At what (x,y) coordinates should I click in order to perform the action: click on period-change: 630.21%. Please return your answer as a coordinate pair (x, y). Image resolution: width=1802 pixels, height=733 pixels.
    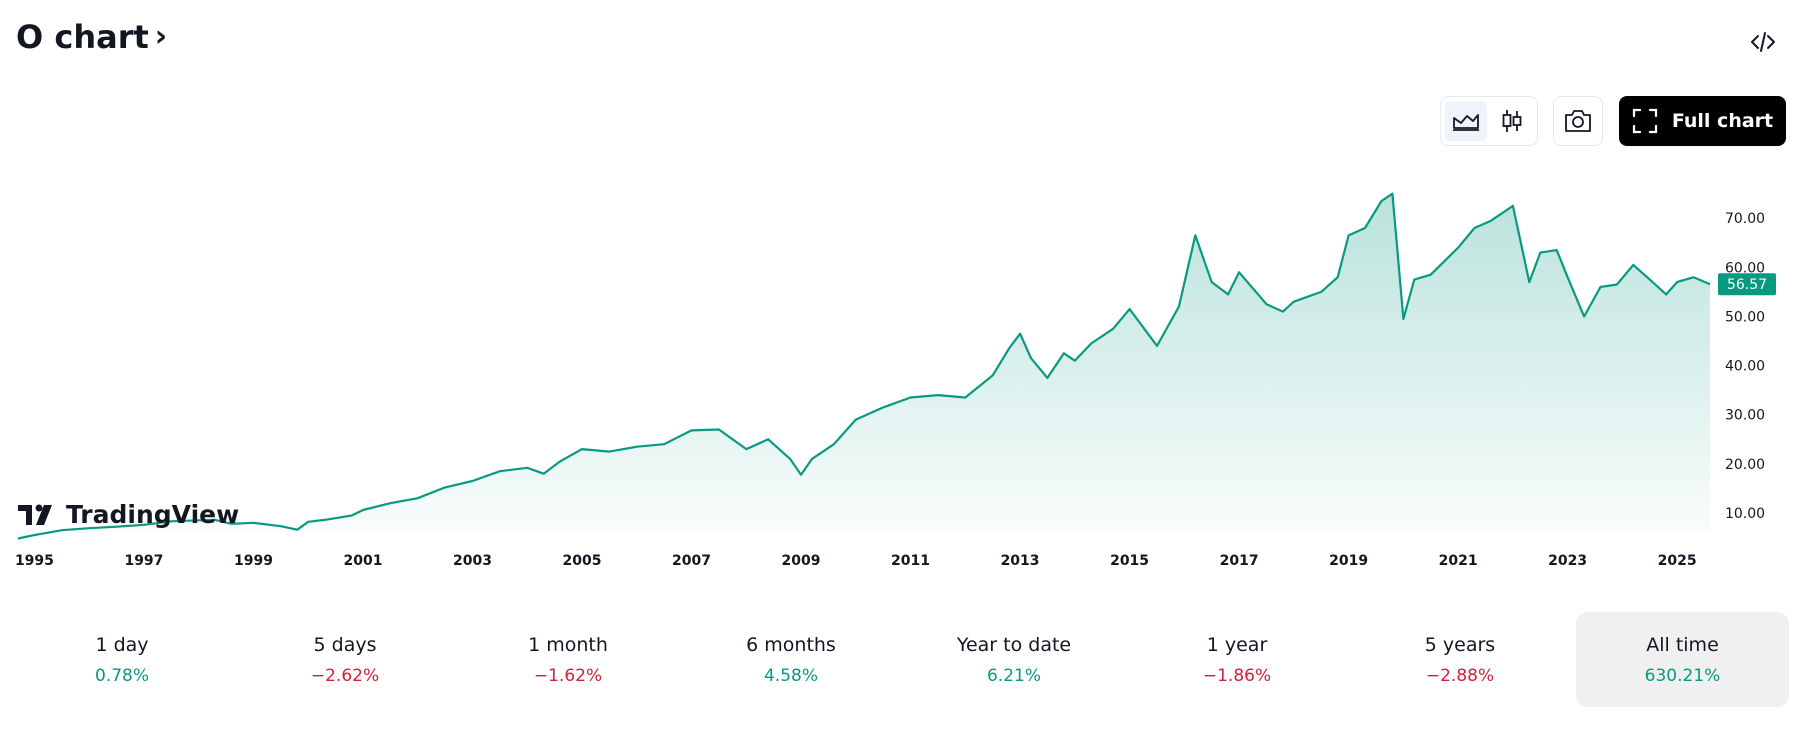
    Looking at the image, I should click on (1682, 675).